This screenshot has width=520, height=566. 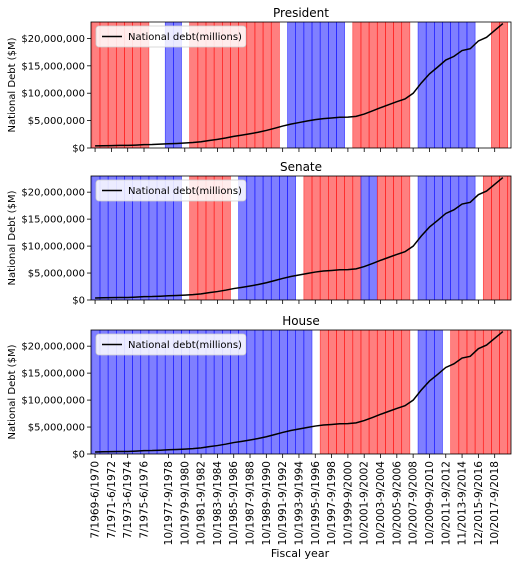 What do you see at coordinates (463, 503) in the screenshot?
I see `x-tick-label: 11/2013-9/2014` at bounding box center [463, 503].